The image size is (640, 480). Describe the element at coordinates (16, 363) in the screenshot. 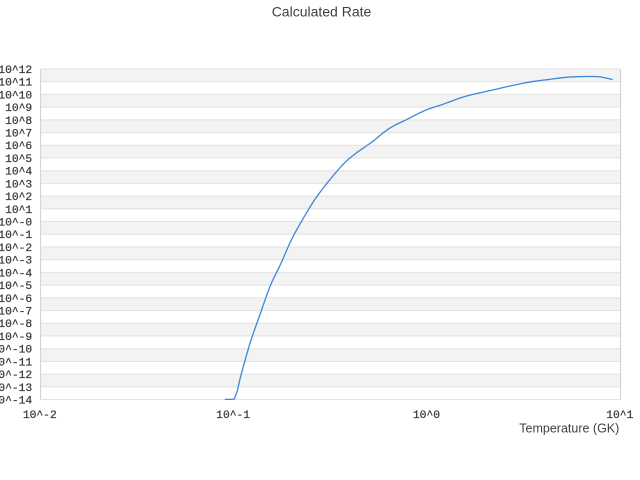

I see `svg-text: 10^-11` at that location.